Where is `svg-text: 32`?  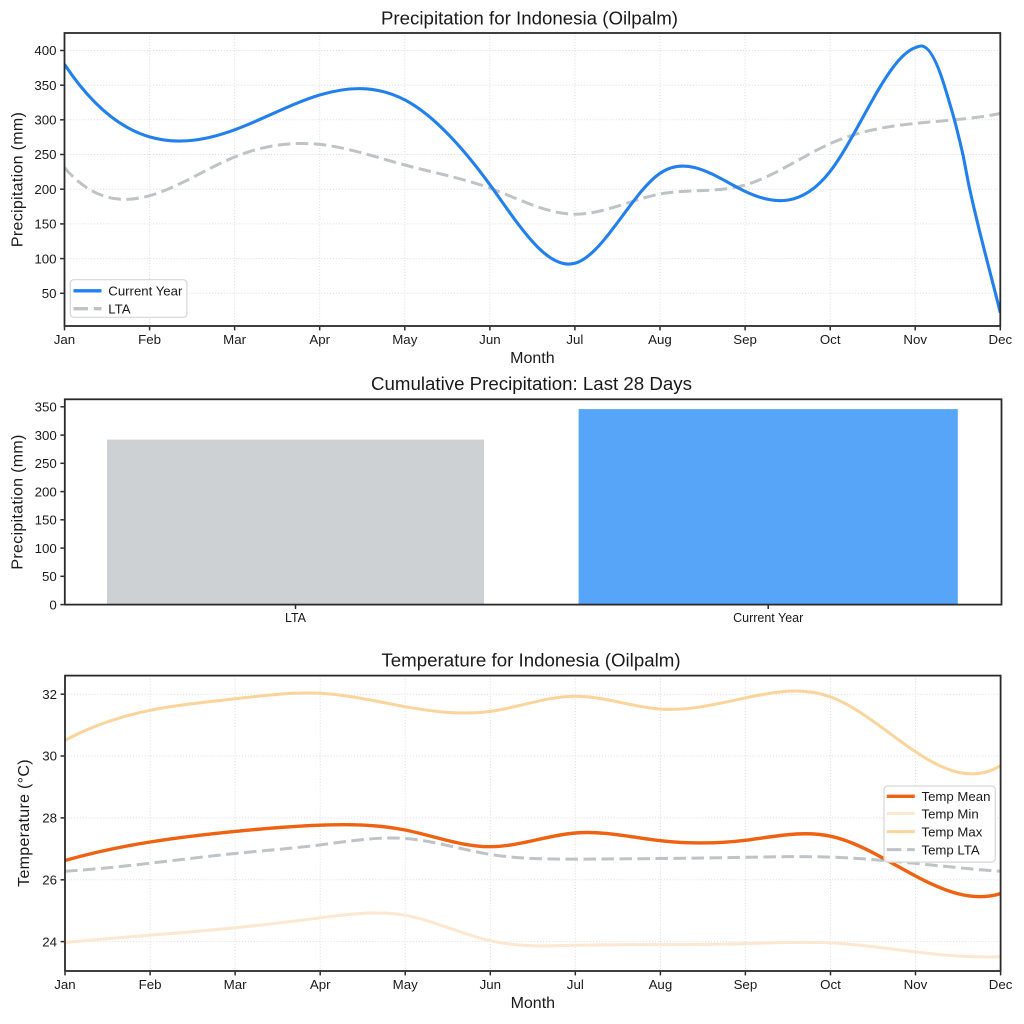 svg-text: 32 is located at coordinates (49, 694).